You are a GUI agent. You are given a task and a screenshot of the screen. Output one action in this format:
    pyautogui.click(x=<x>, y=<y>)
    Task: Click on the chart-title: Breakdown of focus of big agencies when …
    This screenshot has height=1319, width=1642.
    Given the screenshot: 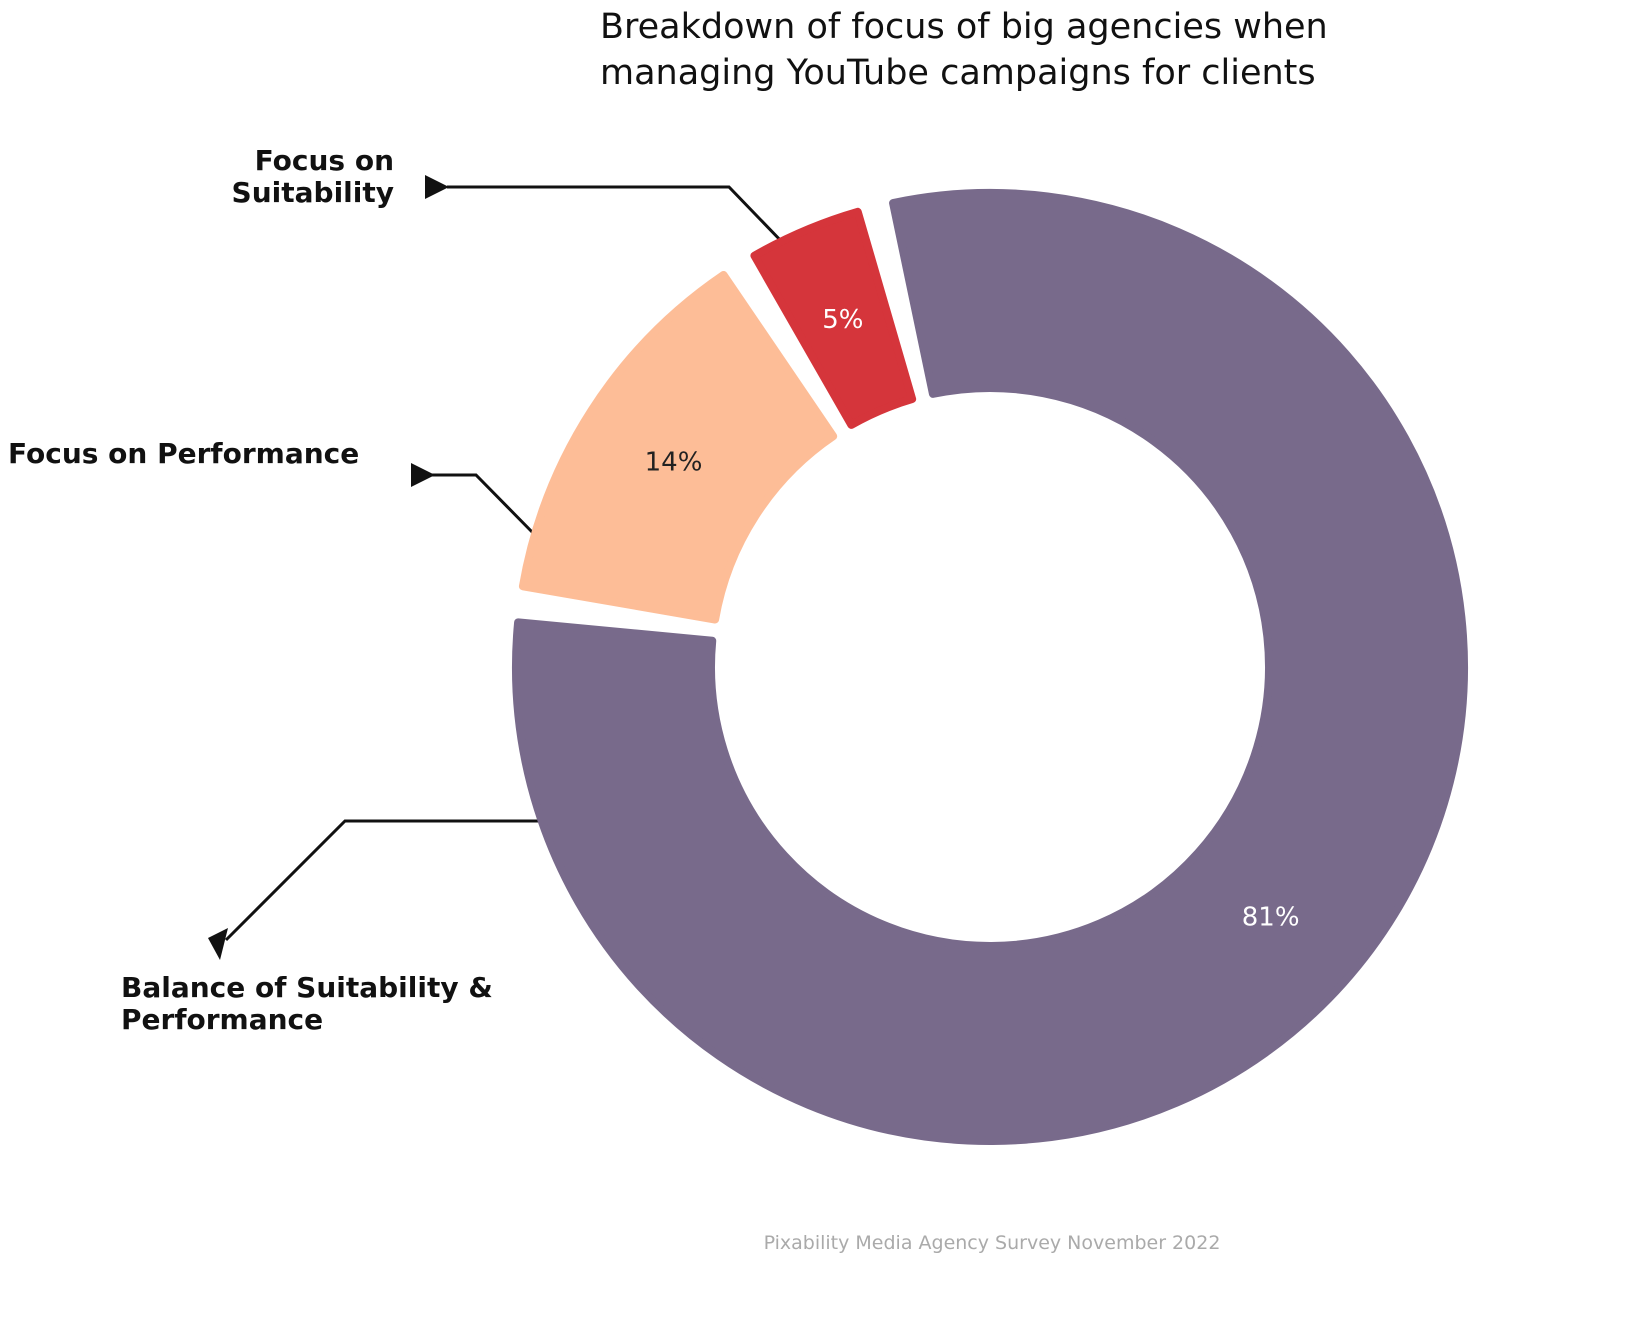 What is the action you would take?
    pyautogui.click(x=964, y=50)
    